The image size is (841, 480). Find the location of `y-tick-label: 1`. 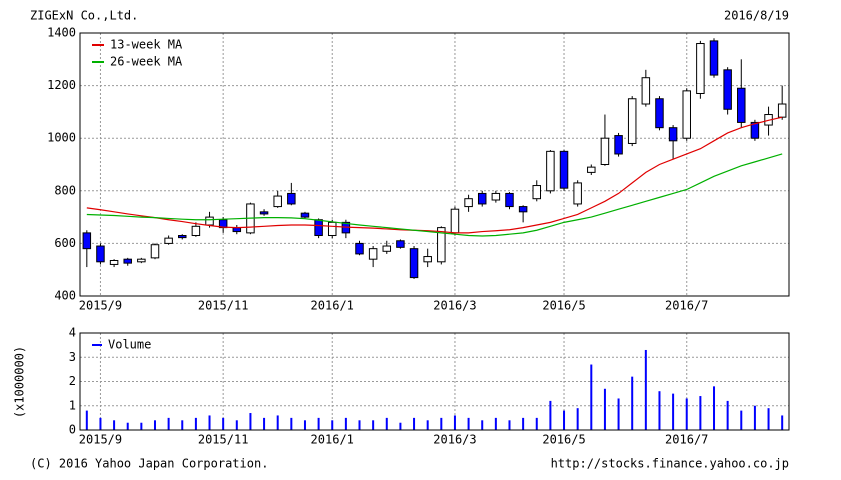

y-tick-label: 1 is located at coordinates (72, 405).